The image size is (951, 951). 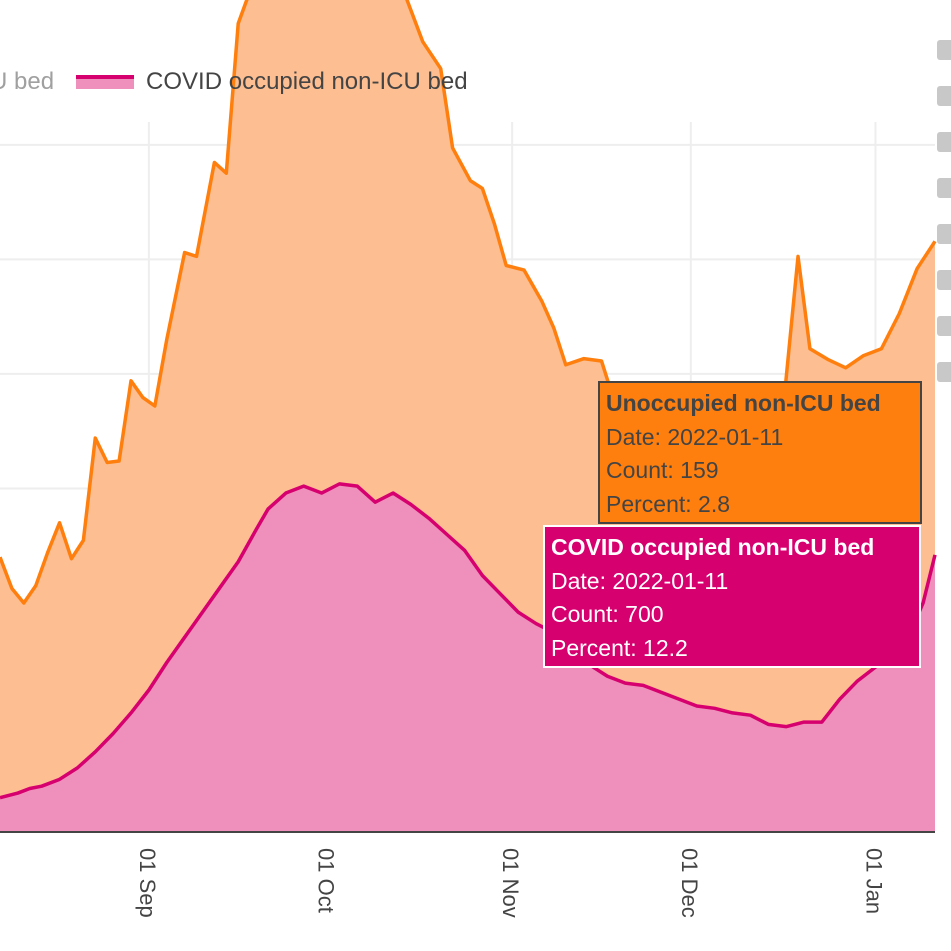 I want to click on zoom-in-icon, so click(x=944, y=188).